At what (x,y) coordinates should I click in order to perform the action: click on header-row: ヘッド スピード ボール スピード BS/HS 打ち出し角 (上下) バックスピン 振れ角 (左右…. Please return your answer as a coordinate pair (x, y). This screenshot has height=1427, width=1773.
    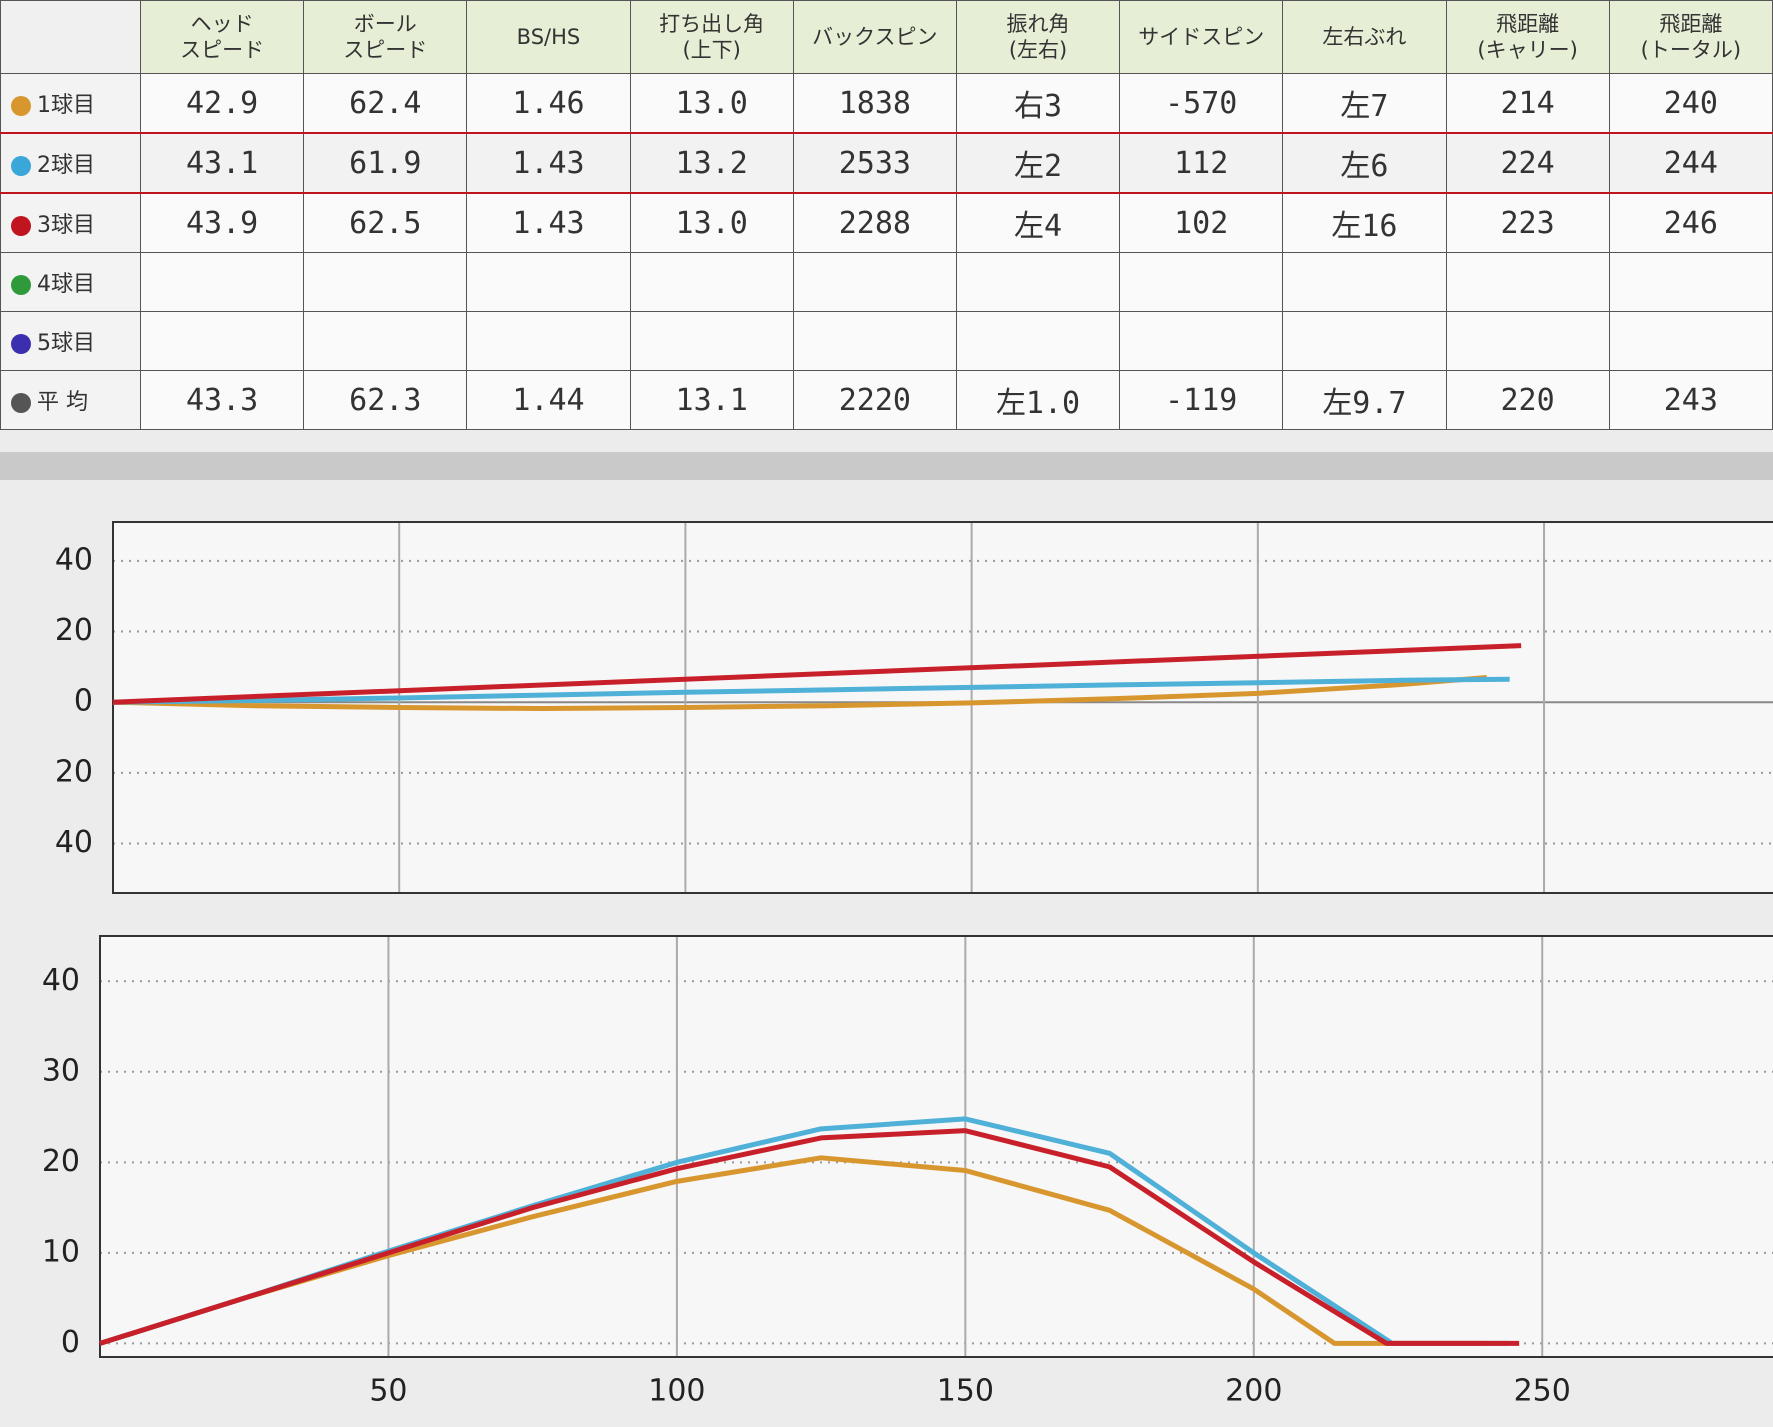
    Looking at the image, I should click on (886, 37).